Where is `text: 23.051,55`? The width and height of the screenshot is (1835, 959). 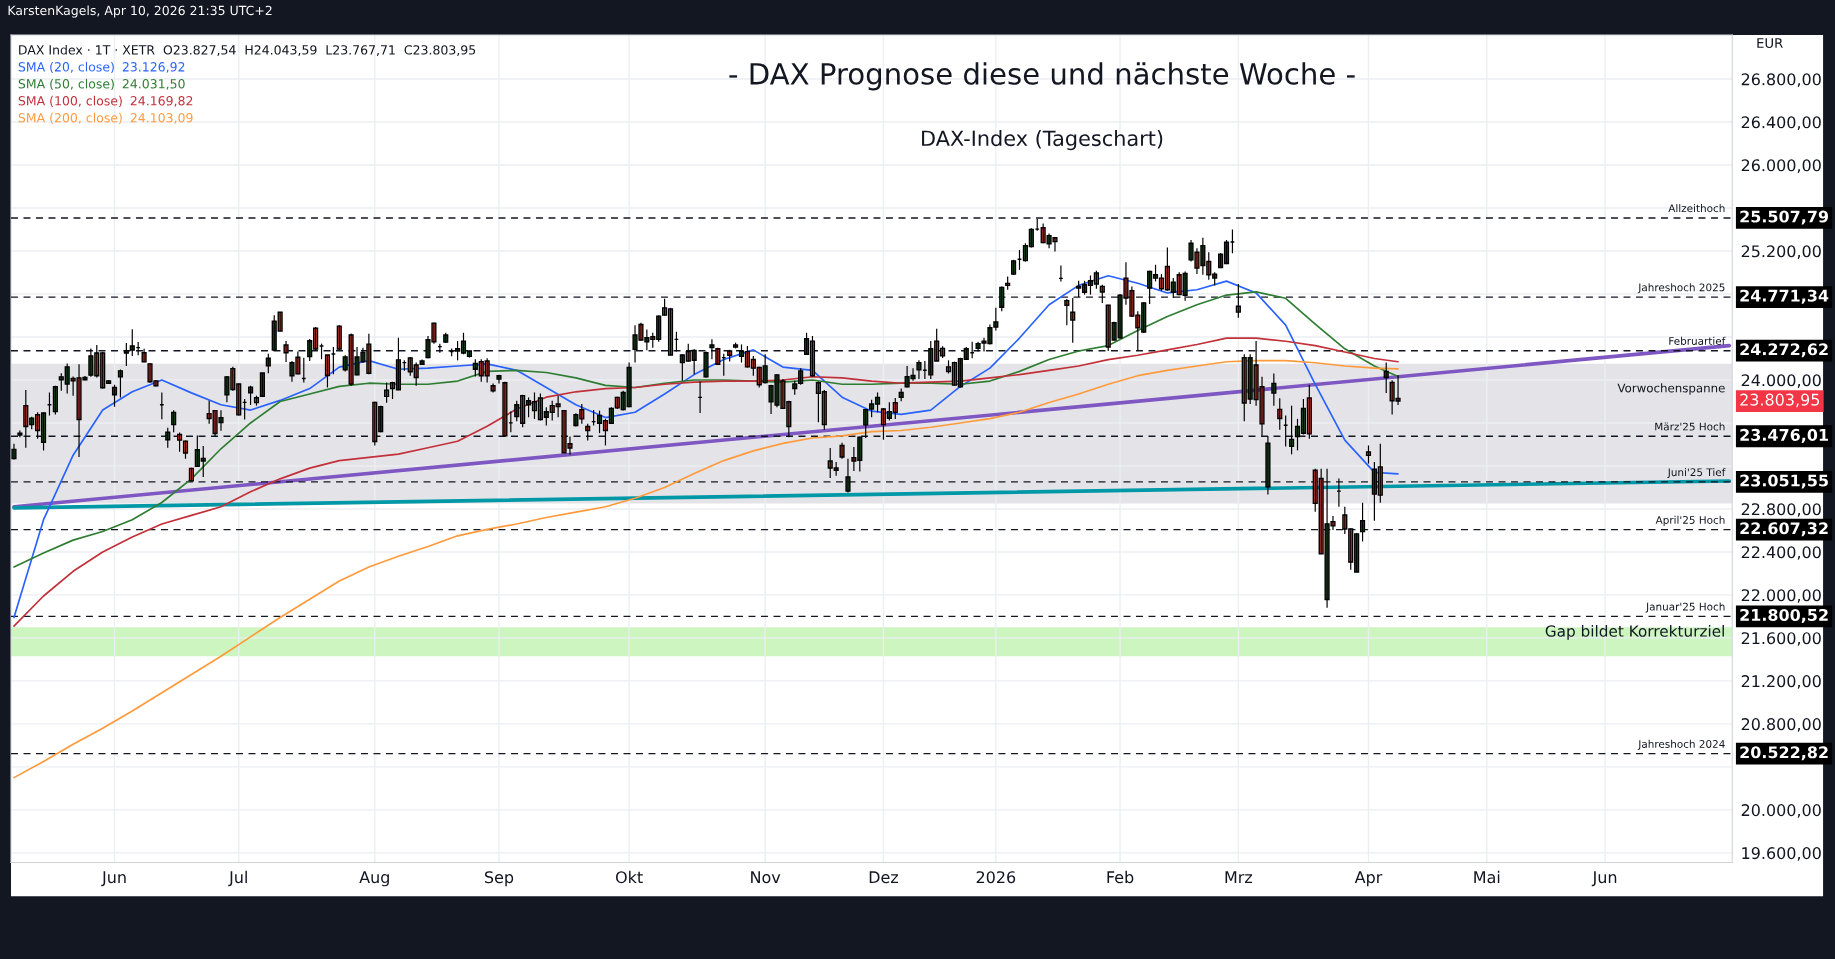 text: 23.051,55 is located at coordinates (1784, 481).